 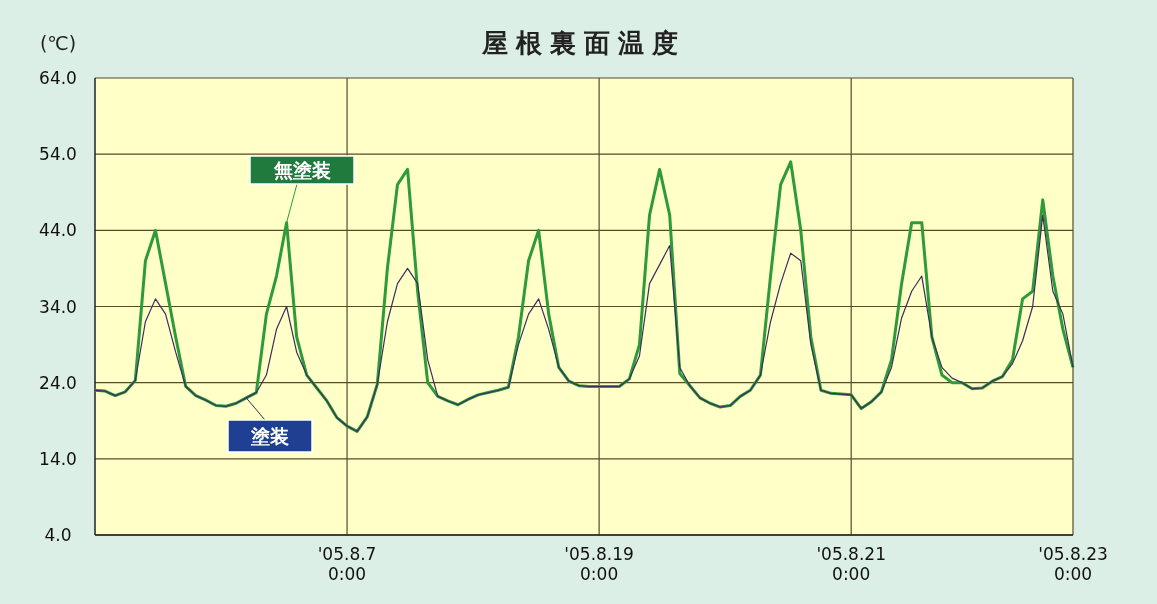 What do you see at coordinates (301, 170) in the screenshot?
I see `text: 無塗装` at bounding box center [301, 170].